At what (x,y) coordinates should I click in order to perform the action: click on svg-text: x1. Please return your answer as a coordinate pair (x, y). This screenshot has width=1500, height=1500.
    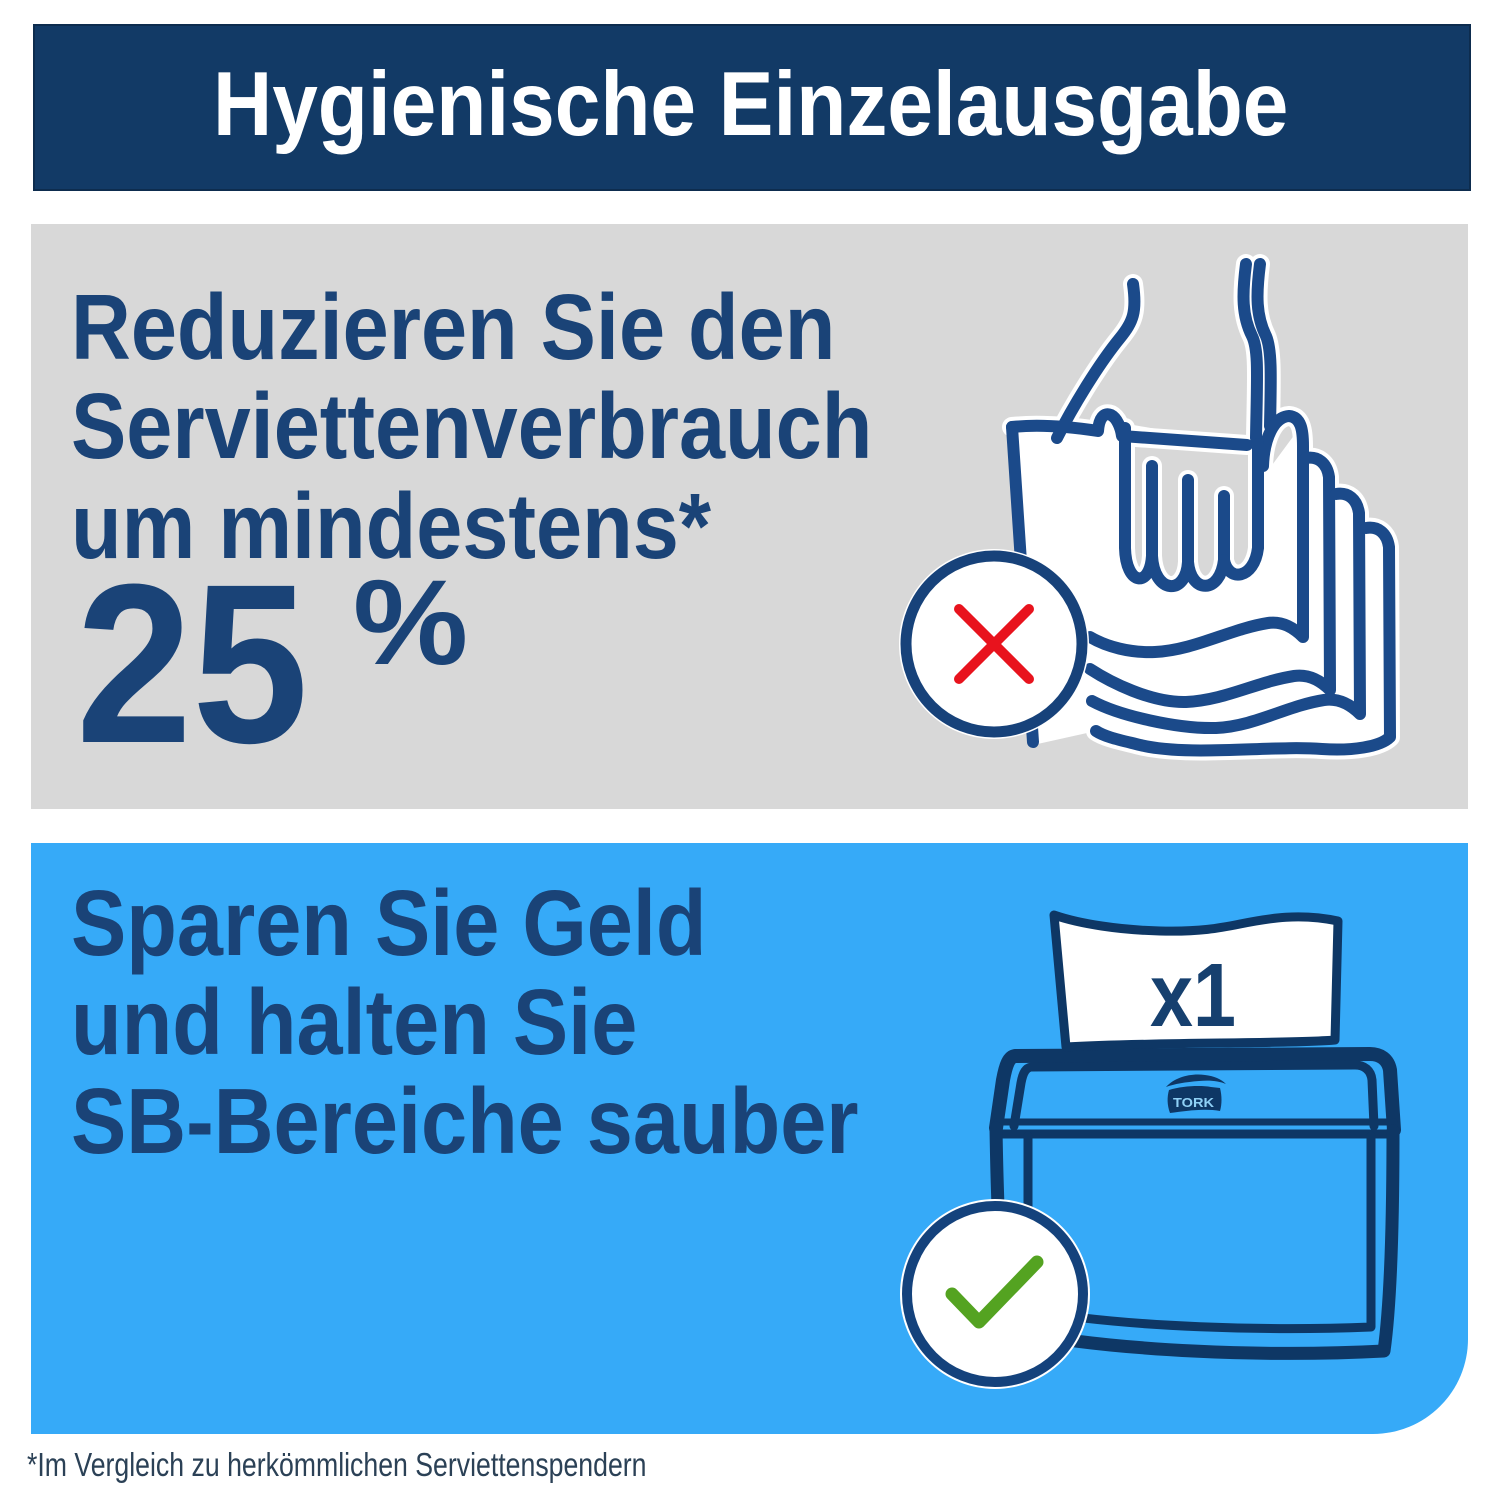
    Looking at the image, I should click on (1193, 996).